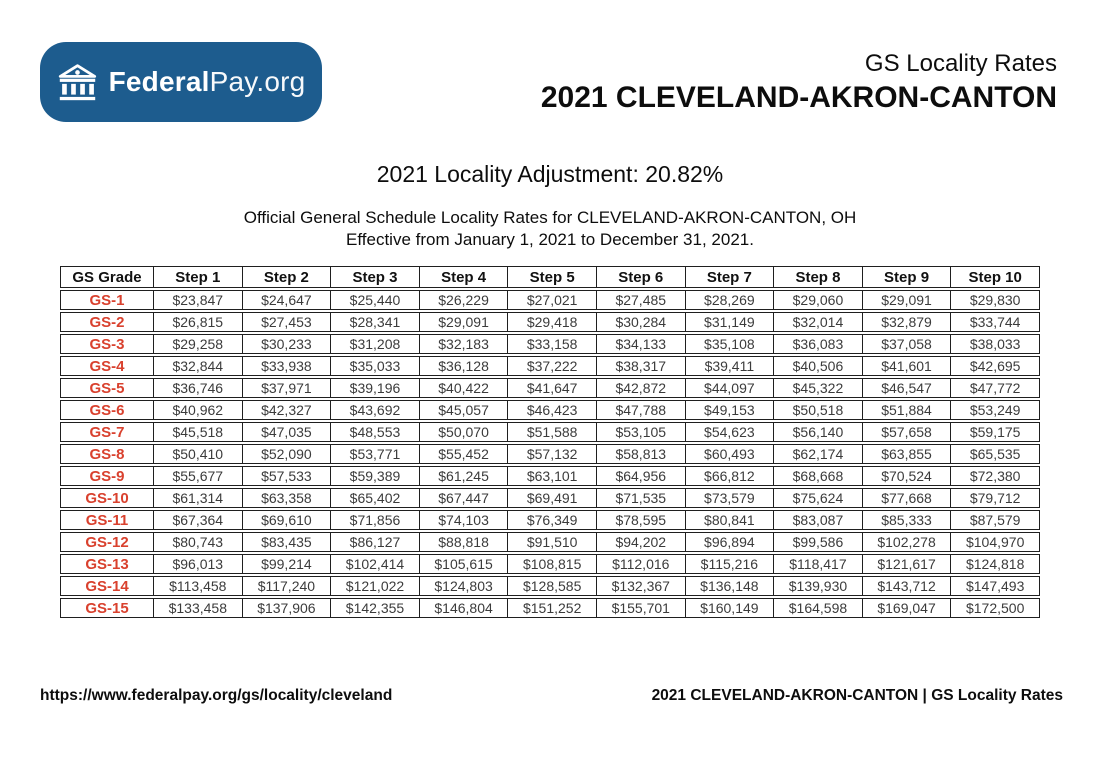  What do you see at coordinates (730, 366) in the screenshot?
I see `rate-cell: $39,411` at bounding box center [730, 366].